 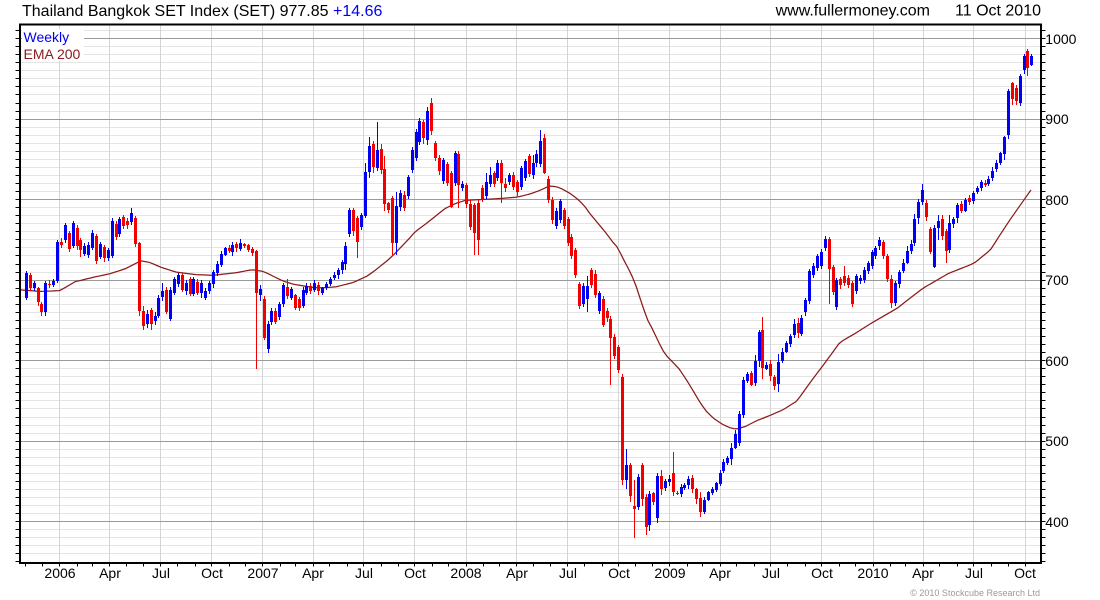 I want to click on svg-text: Weekly, so click(x=47, y=37).